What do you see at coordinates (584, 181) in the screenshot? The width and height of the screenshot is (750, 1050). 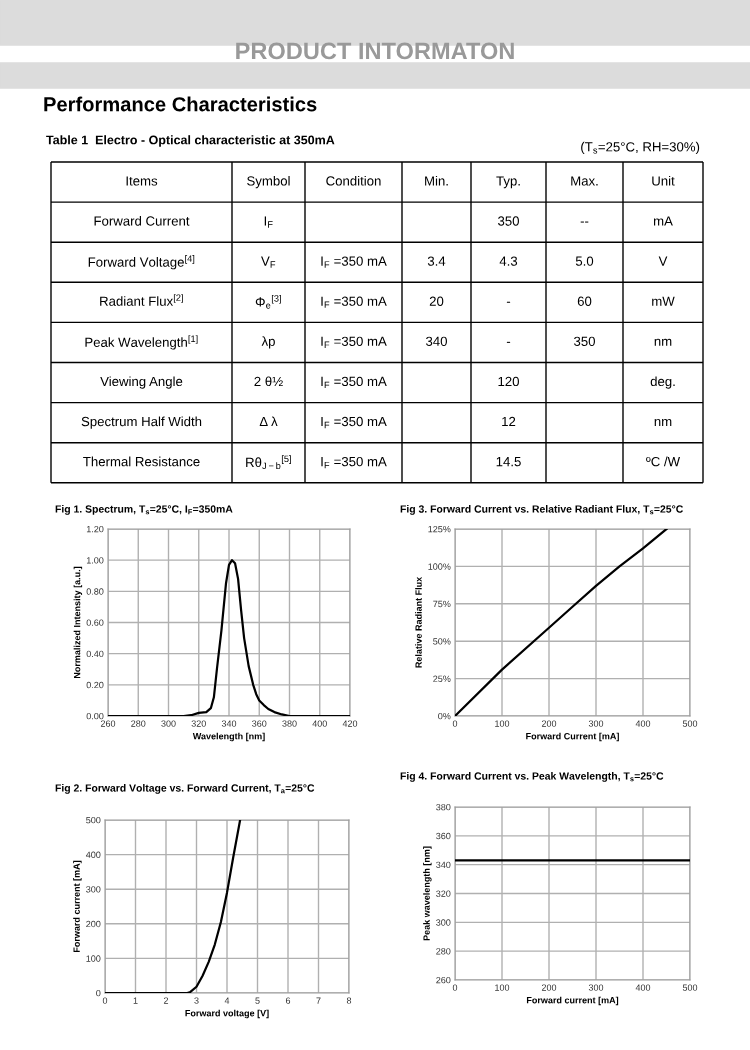 I see `text: Max.` at bounding box center [584, 181].